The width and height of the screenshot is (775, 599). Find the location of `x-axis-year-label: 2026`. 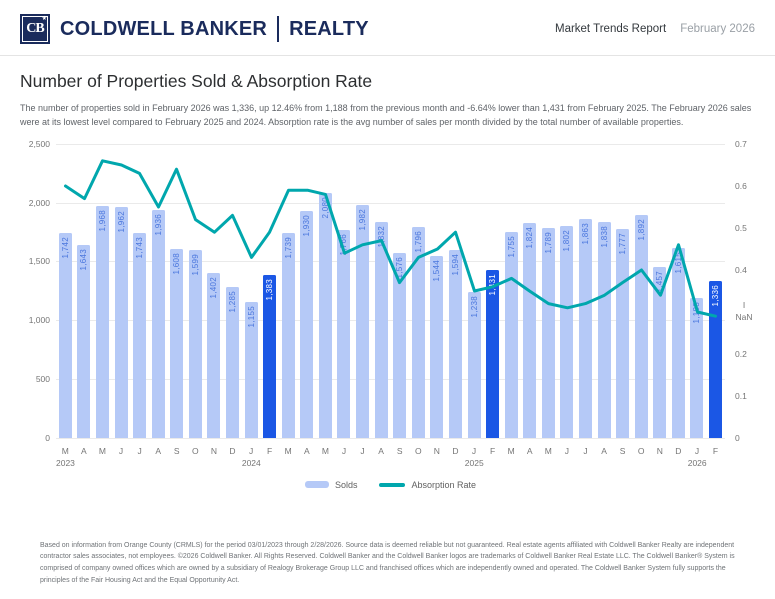

x-axis-year-label: 2026 is located at coordinates (697, 462).